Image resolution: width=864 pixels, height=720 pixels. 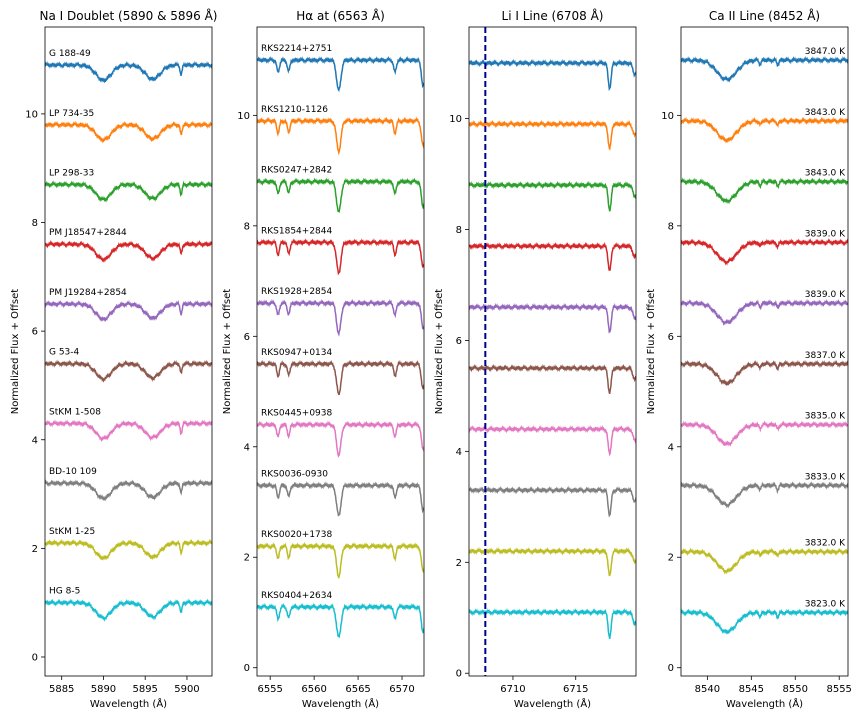 I want to click on series-label: RKS0404+2634, so click(x=296, y=596).